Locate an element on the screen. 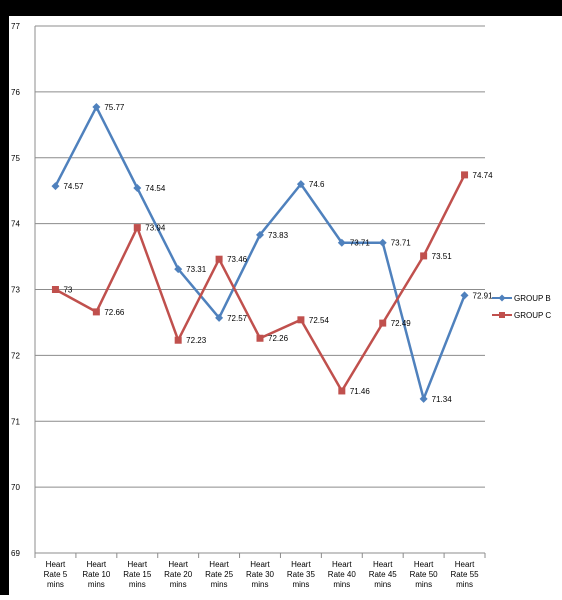 This screenshot has height=600, width=562. data-label-group-b: 73.31 is located at coordinates (196, 269).